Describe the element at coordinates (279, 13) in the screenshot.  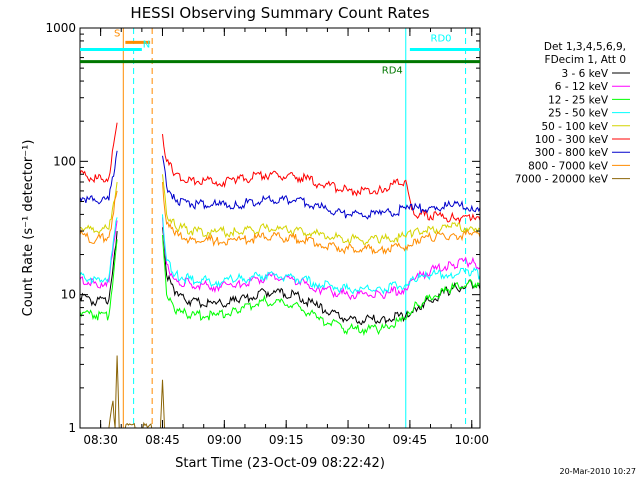
I see `chart-title: HESSI Observing Summary Count Rates` at that location.